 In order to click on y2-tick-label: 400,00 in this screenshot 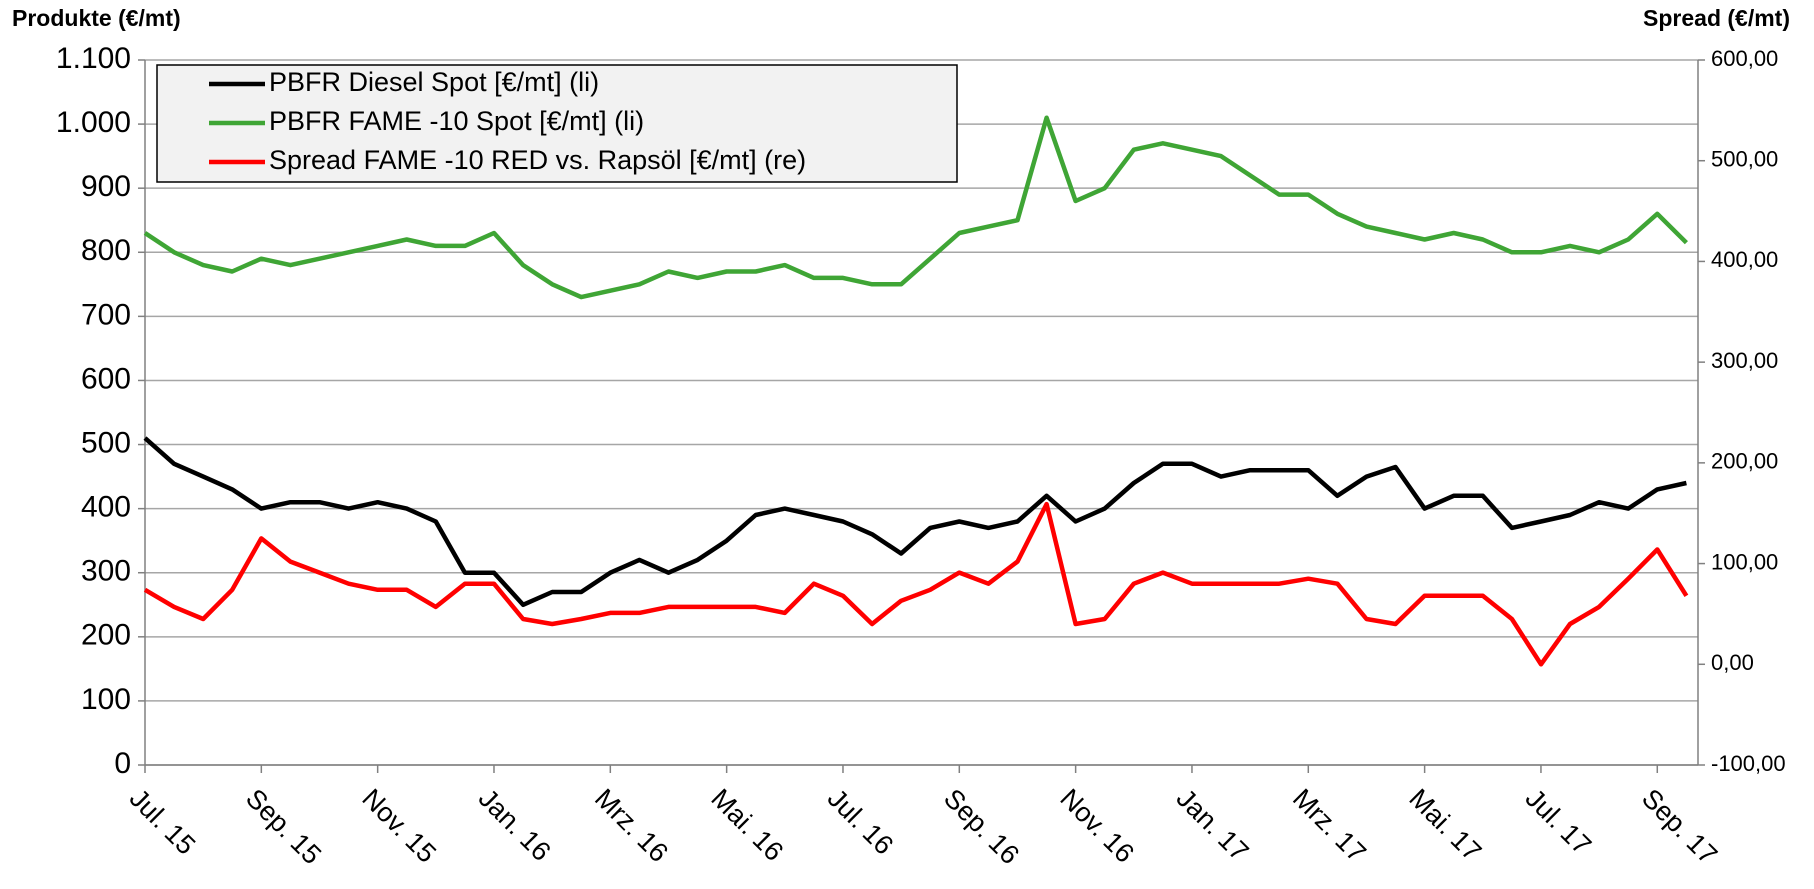, I will do `click(1744, 259)`.